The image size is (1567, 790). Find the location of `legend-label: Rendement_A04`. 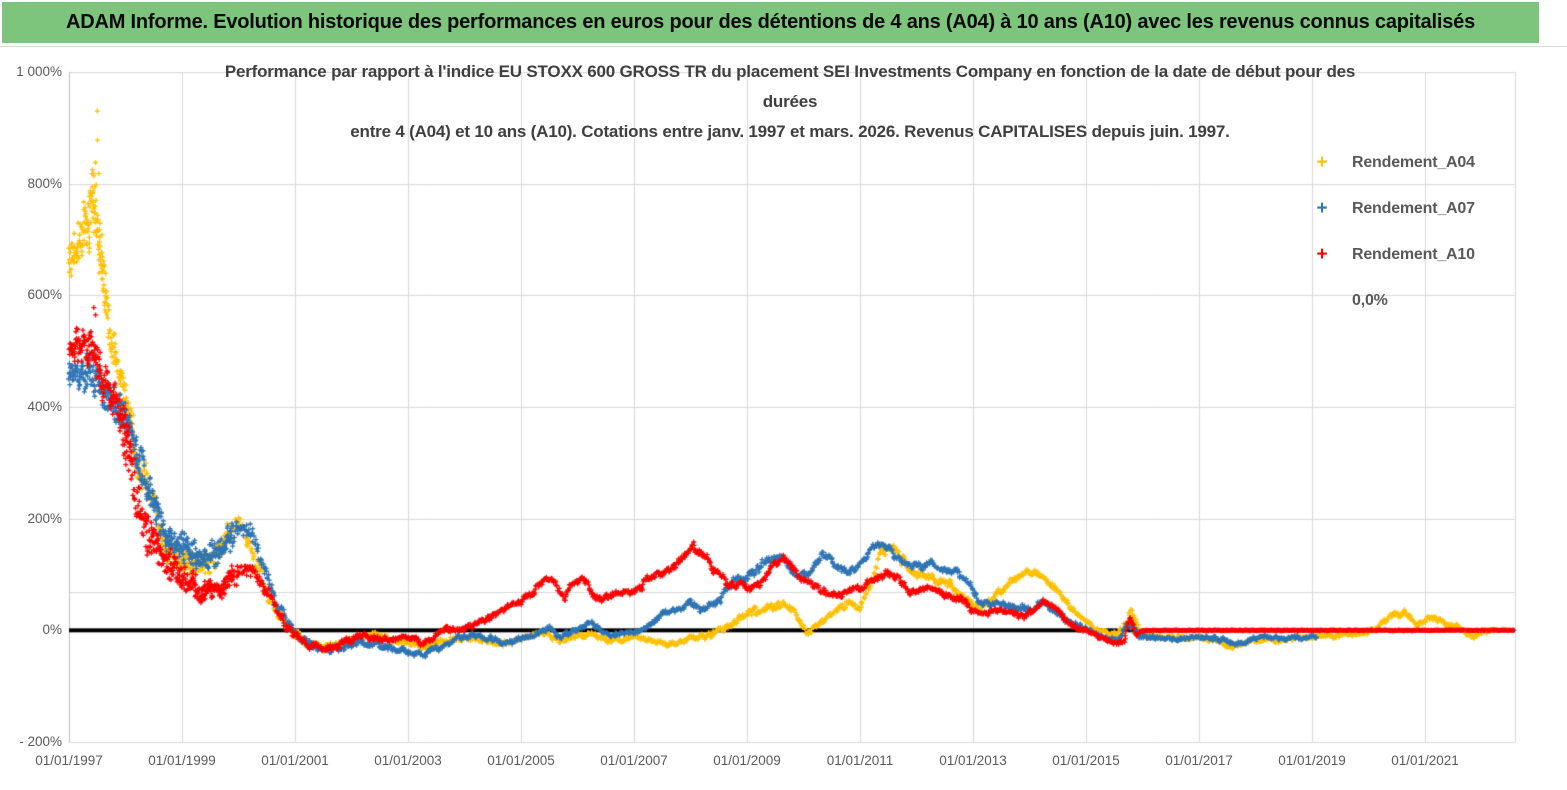

legend-label: Rendement_A04 is located at coordinates (1413, 162).